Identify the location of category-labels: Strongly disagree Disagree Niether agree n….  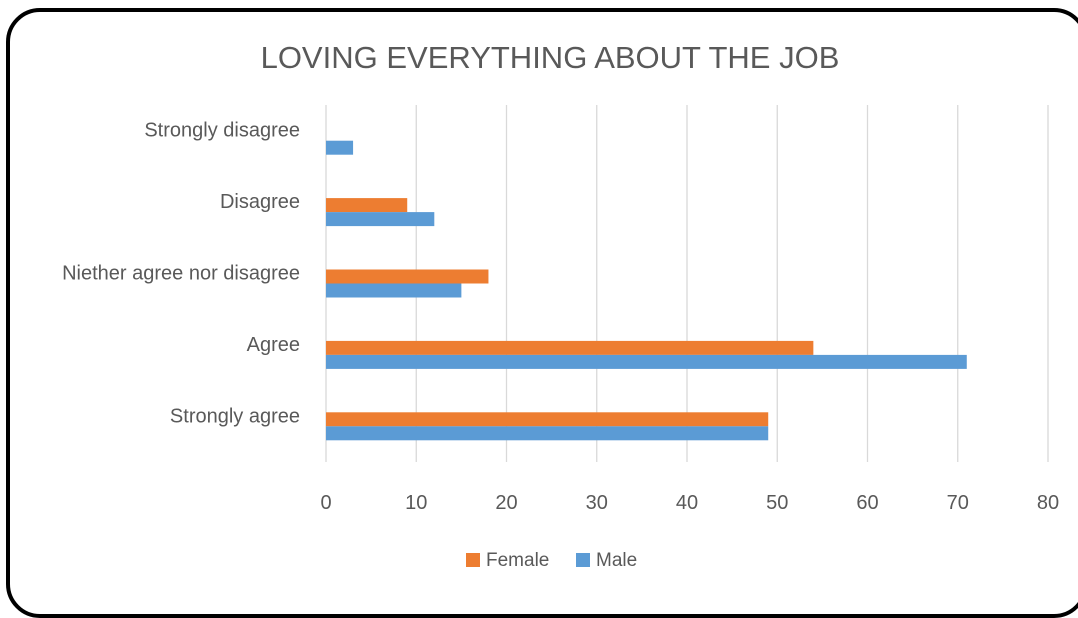
(181, 274).